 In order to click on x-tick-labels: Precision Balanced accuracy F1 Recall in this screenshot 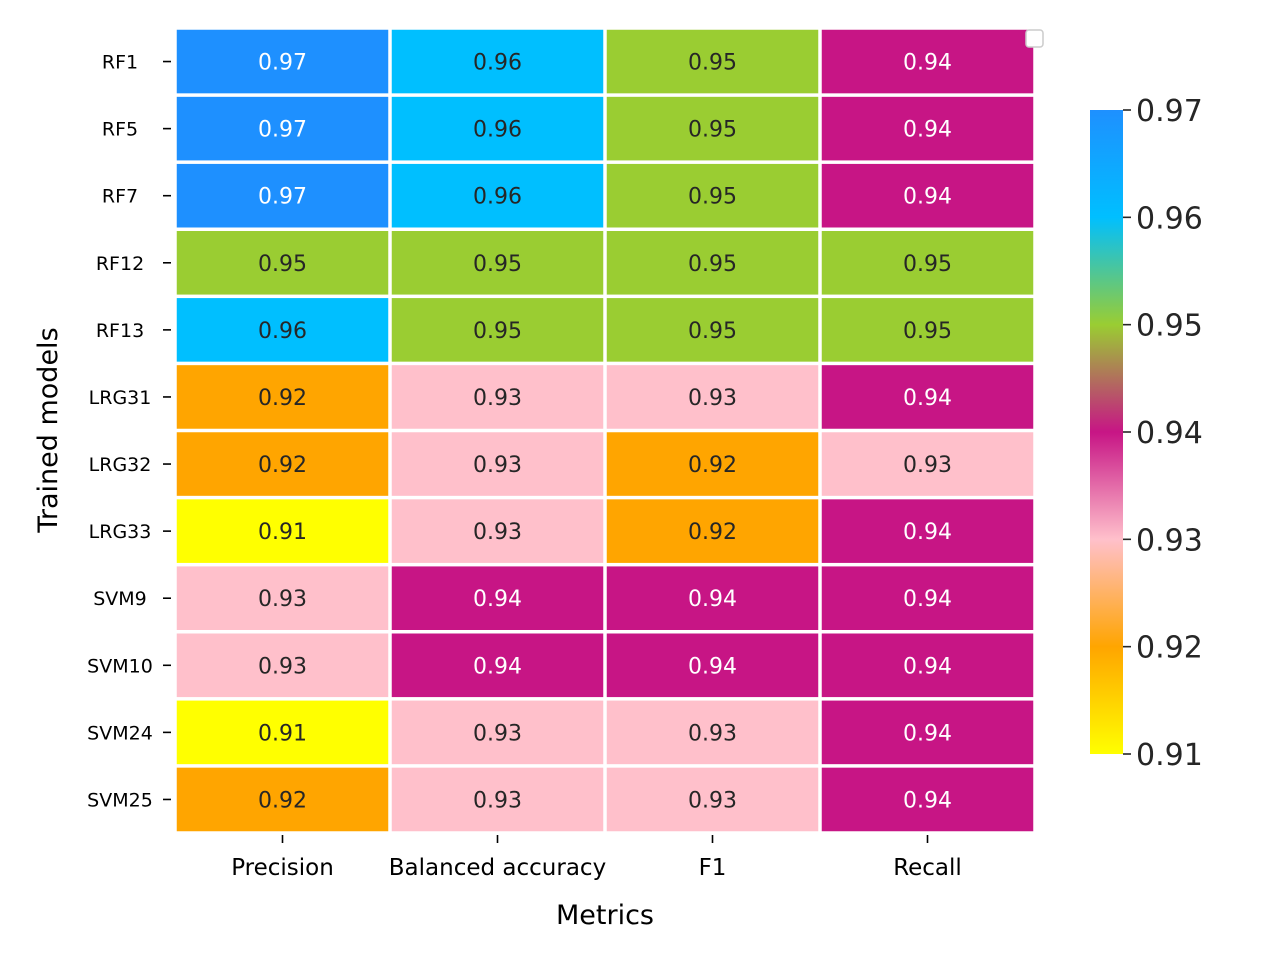, I will do `click(596, 858)`.